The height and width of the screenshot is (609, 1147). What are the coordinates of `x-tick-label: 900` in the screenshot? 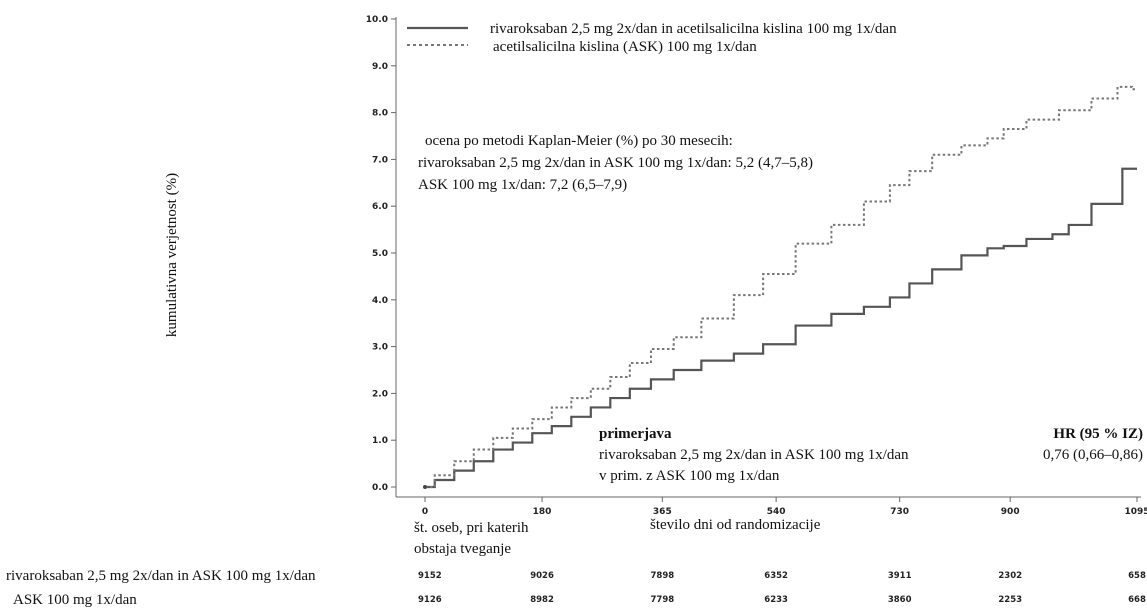 It's located at (1010, 512).